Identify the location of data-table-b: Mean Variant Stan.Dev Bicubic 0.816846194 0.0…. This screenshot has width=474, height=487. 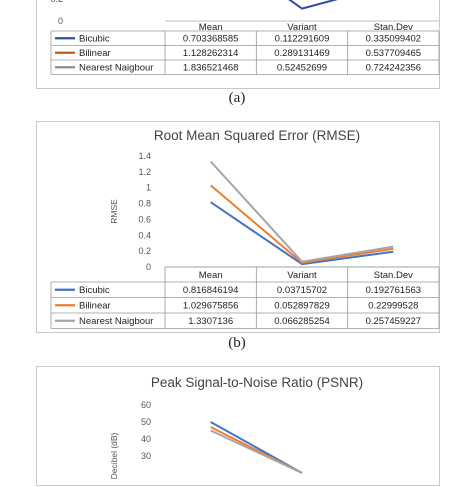
(245, 297).